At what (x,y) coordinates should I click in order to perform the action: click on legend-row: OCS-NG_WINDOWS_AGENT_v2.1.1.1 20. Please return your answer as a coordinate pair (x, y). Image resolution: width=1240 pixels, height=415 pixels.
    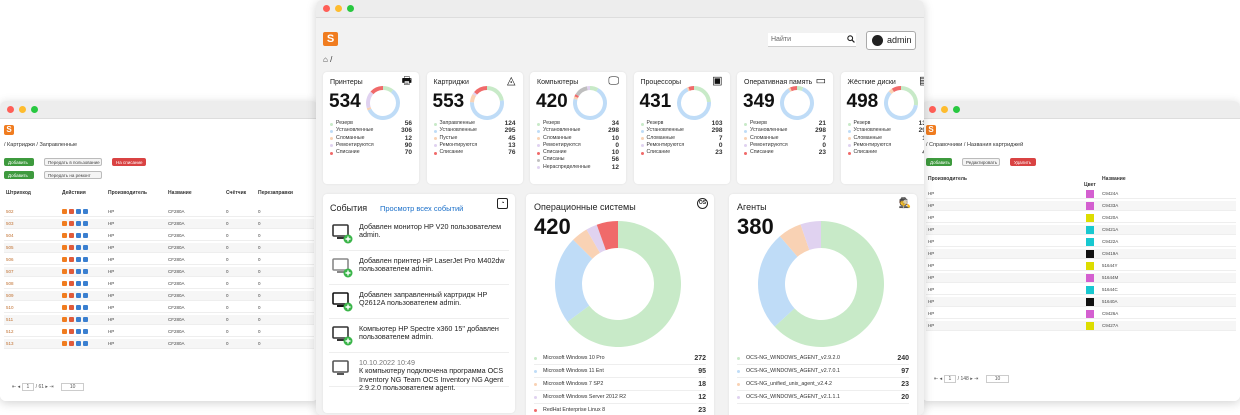
    Looking at the image, I should click on (823, 397).